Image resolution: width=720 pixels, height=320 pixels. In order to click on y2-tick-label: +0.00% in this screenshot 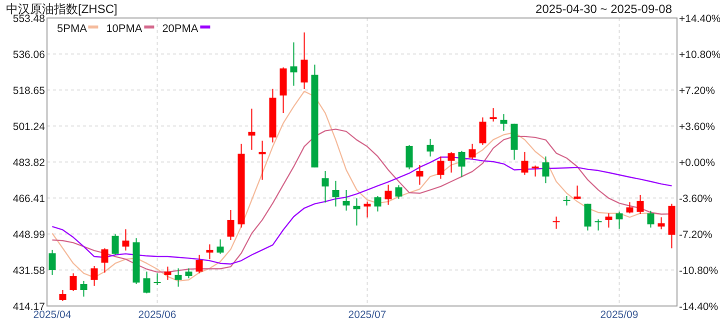, I will do `click(697, 163)`.